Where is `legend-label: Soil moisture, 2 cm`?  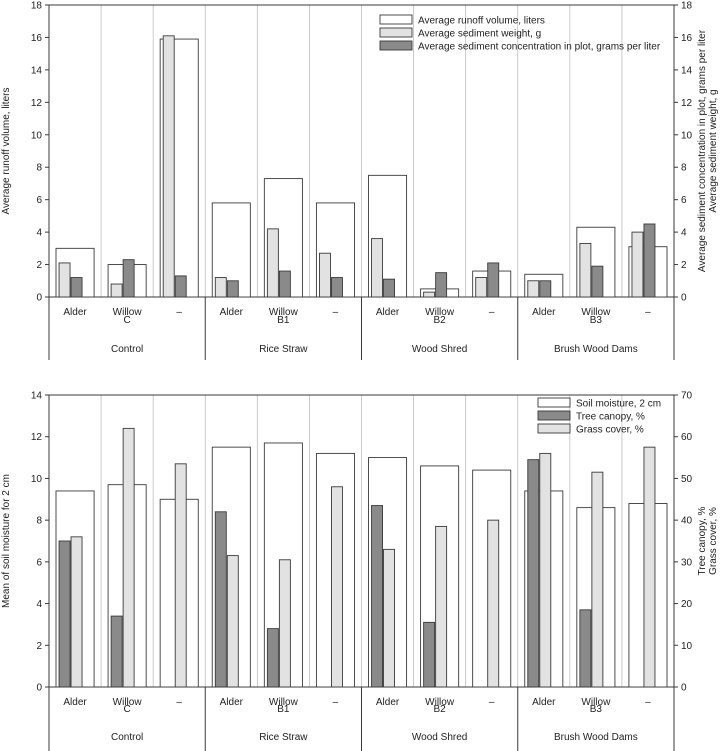 legend-label: Soil moisture, 2 cm is located at coordinates (618, 404).